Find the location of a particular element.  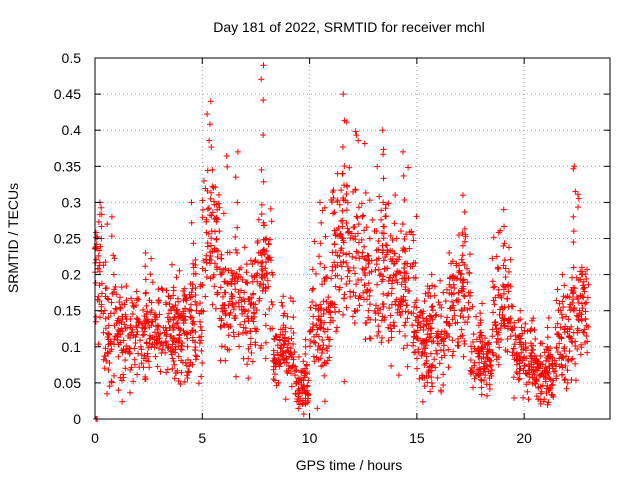

x-tick-label: 15 is located at coordinates (417, 438).